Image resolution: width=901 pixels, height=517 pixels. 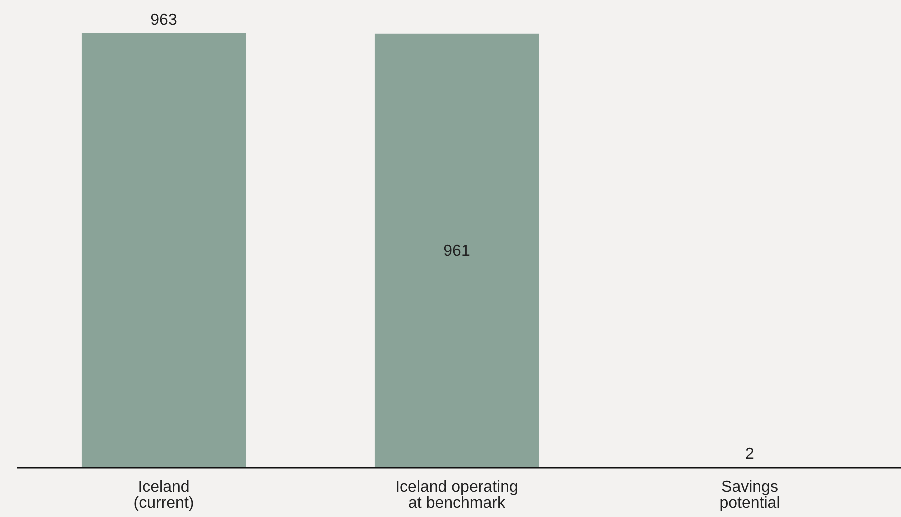 What do you see at coordinates (750, 455) in the screenshot?
I see `data-label: 2` at bounding box center [750, 455].